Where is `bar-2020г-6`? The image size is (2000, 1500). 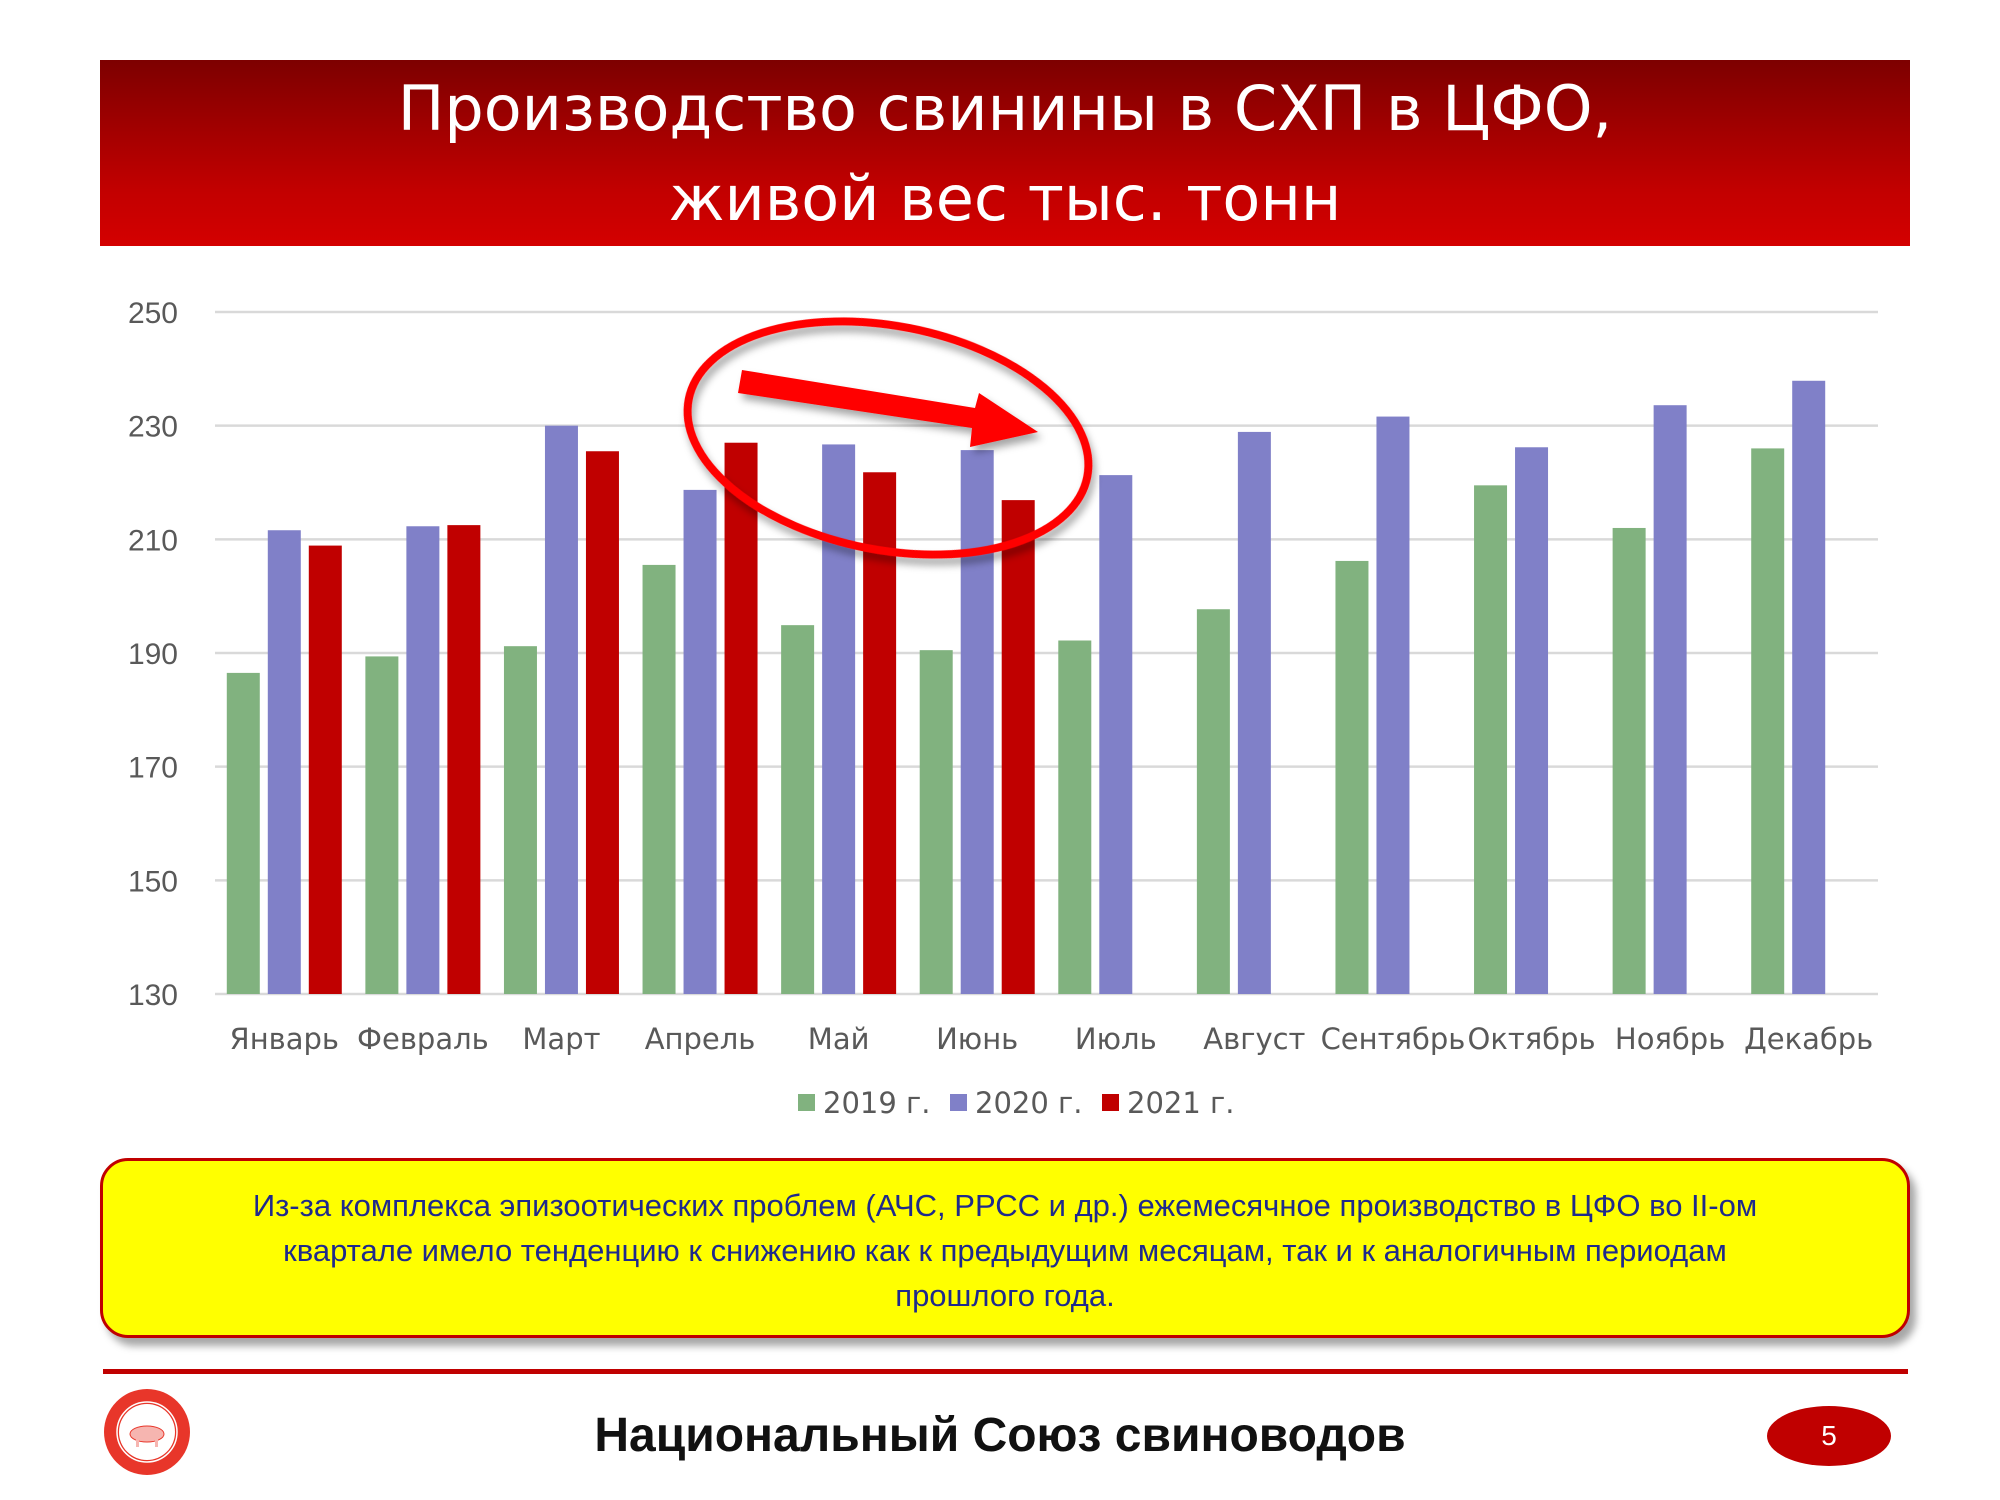
bar-2020г-6 is located at coordinates (1116, 734).